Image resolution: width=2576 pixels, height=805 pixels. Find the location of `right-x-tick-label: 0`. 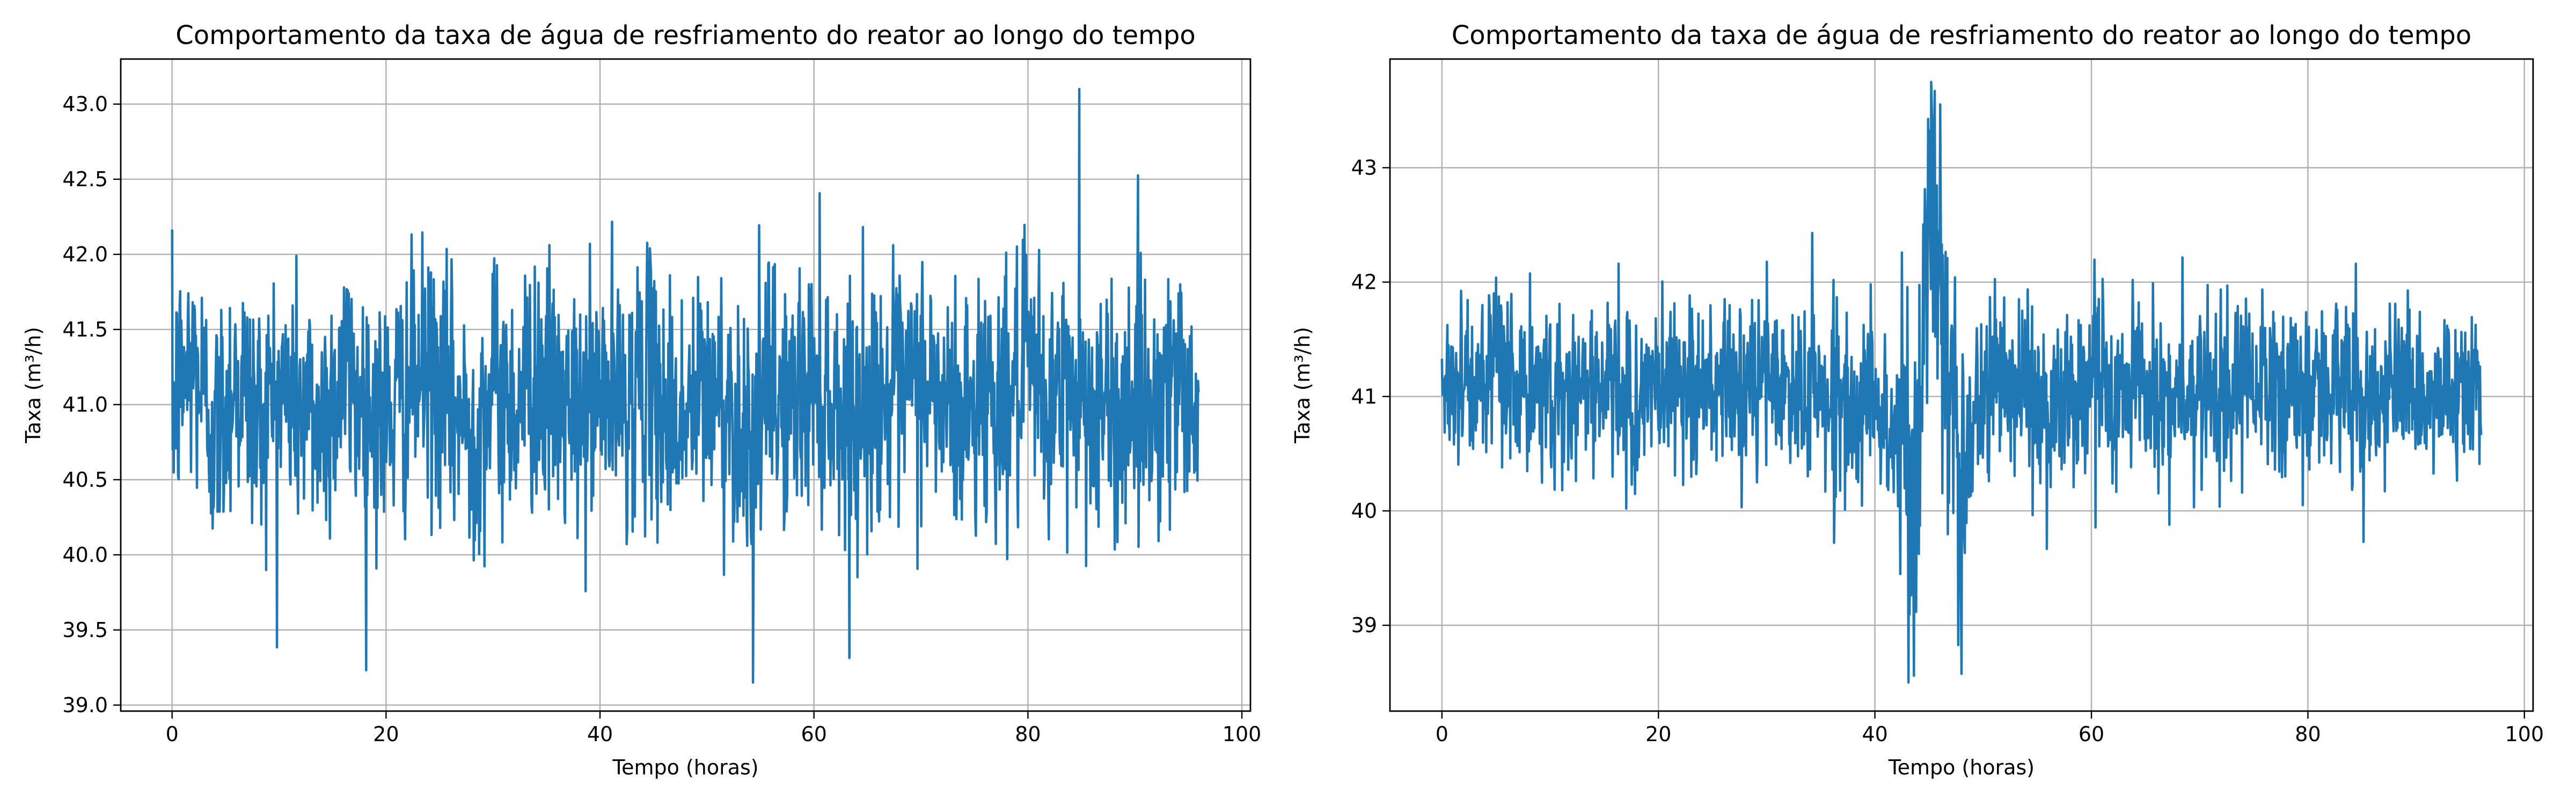

right-x-tick-label: 0 is located at coordinates (1442, 734).